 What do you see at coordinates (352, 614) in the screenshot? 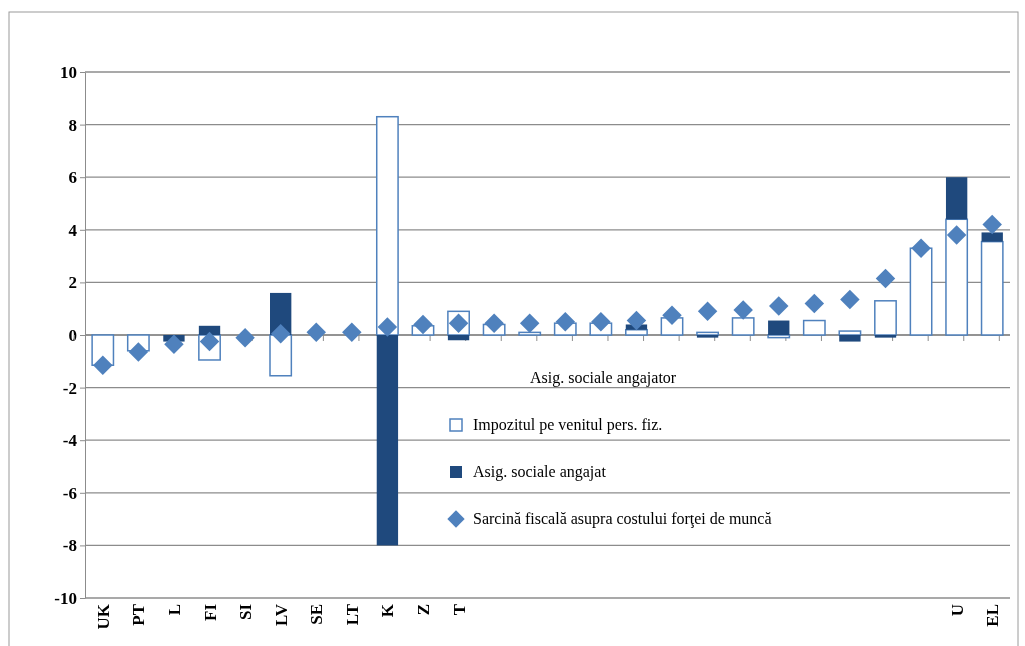
I see `x-tick-label: LT` at bounding box center [352, 614].